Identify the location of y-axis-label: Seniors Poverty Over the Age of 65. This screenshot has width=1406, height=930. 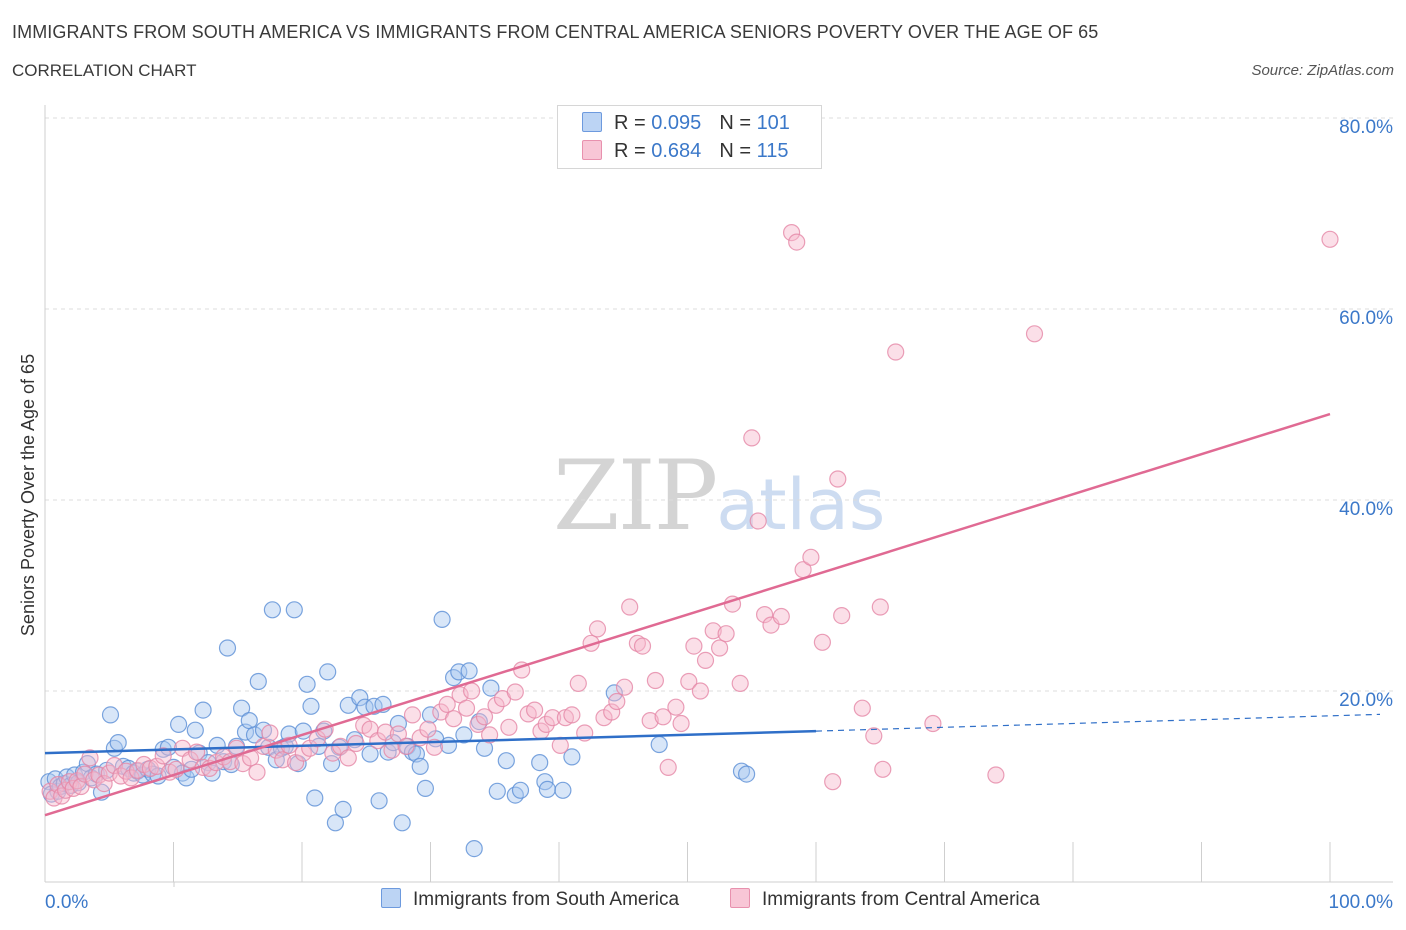
(28, 495).